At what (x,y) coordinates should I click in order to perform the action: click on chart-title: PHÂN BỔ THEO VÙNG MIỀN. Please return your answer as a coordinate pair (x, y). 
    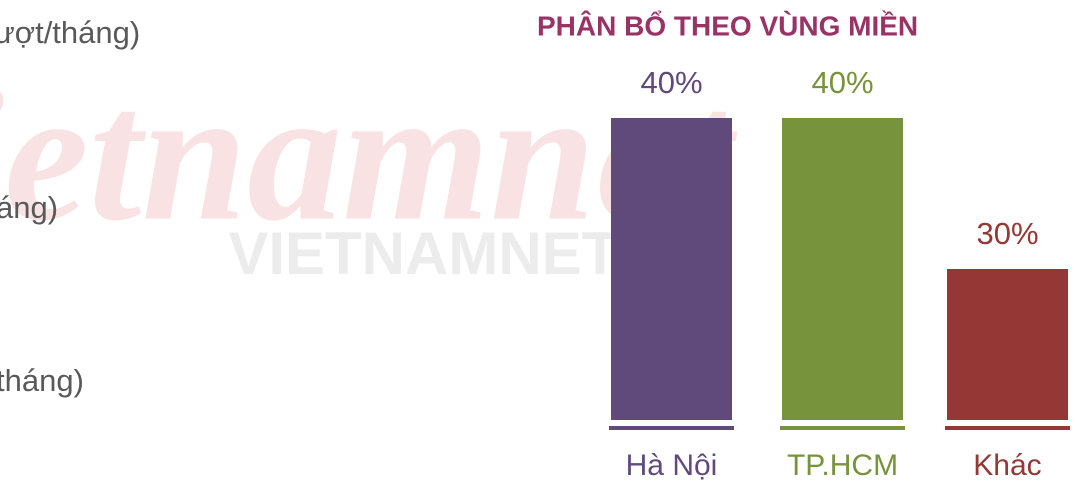
    Looking at the image, I should click on (727, 25).